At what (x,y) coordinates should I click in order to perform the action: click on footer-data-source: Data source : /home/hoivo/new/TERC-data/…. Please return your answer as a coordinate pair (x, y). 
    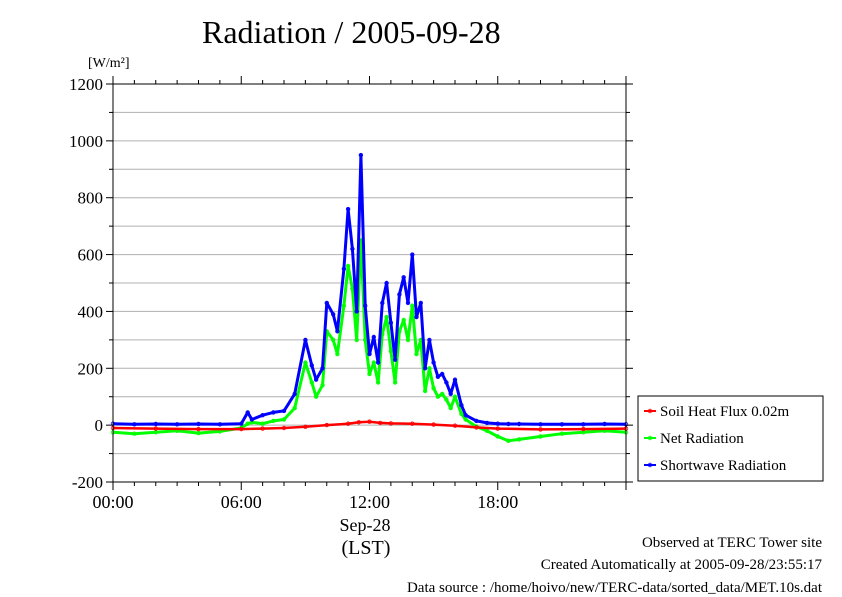
    Looking at the image, I should click on (614, 588).